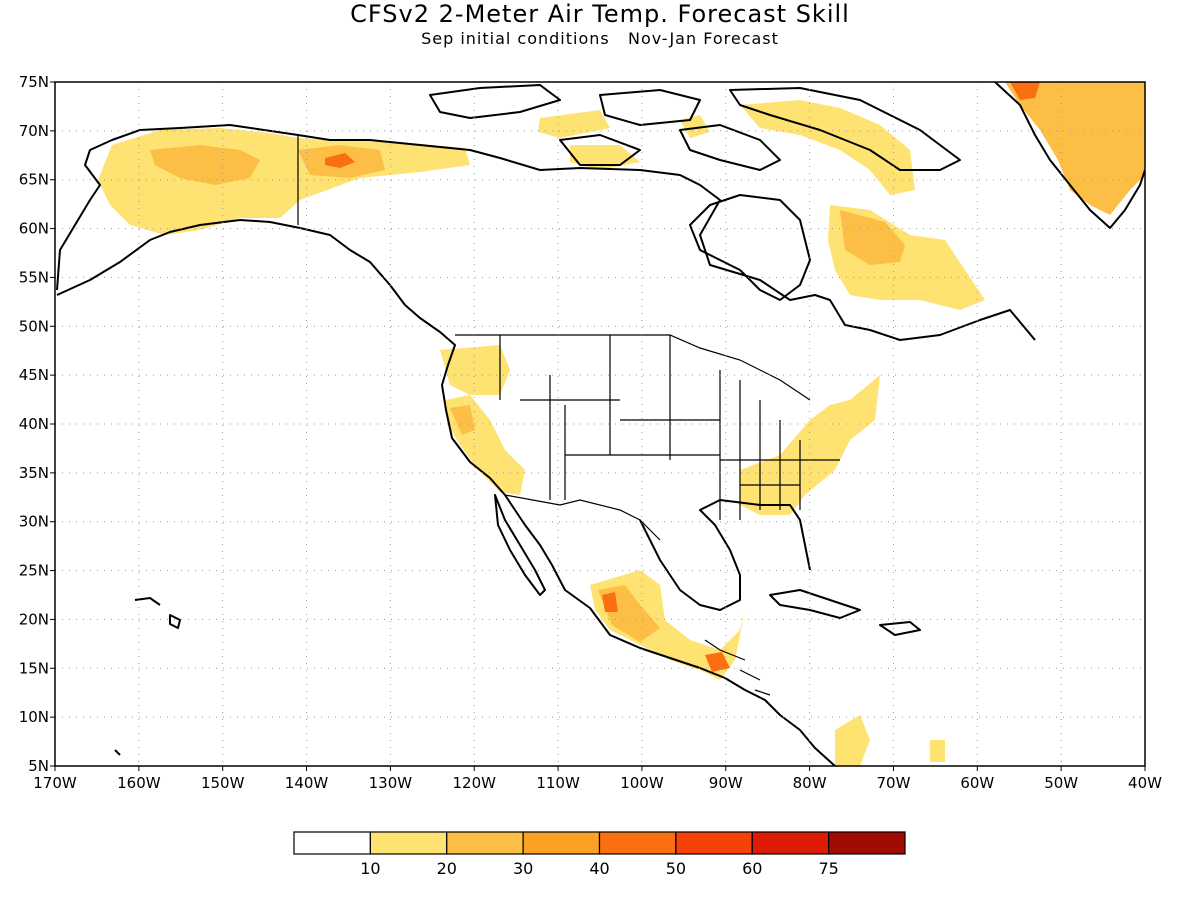 The height and width of the screenshot is (900, 1200). What do you see at coordinates (977, 783) in the screenshot?
I see `lon-label: 60W` at bounding box center [977, 783].